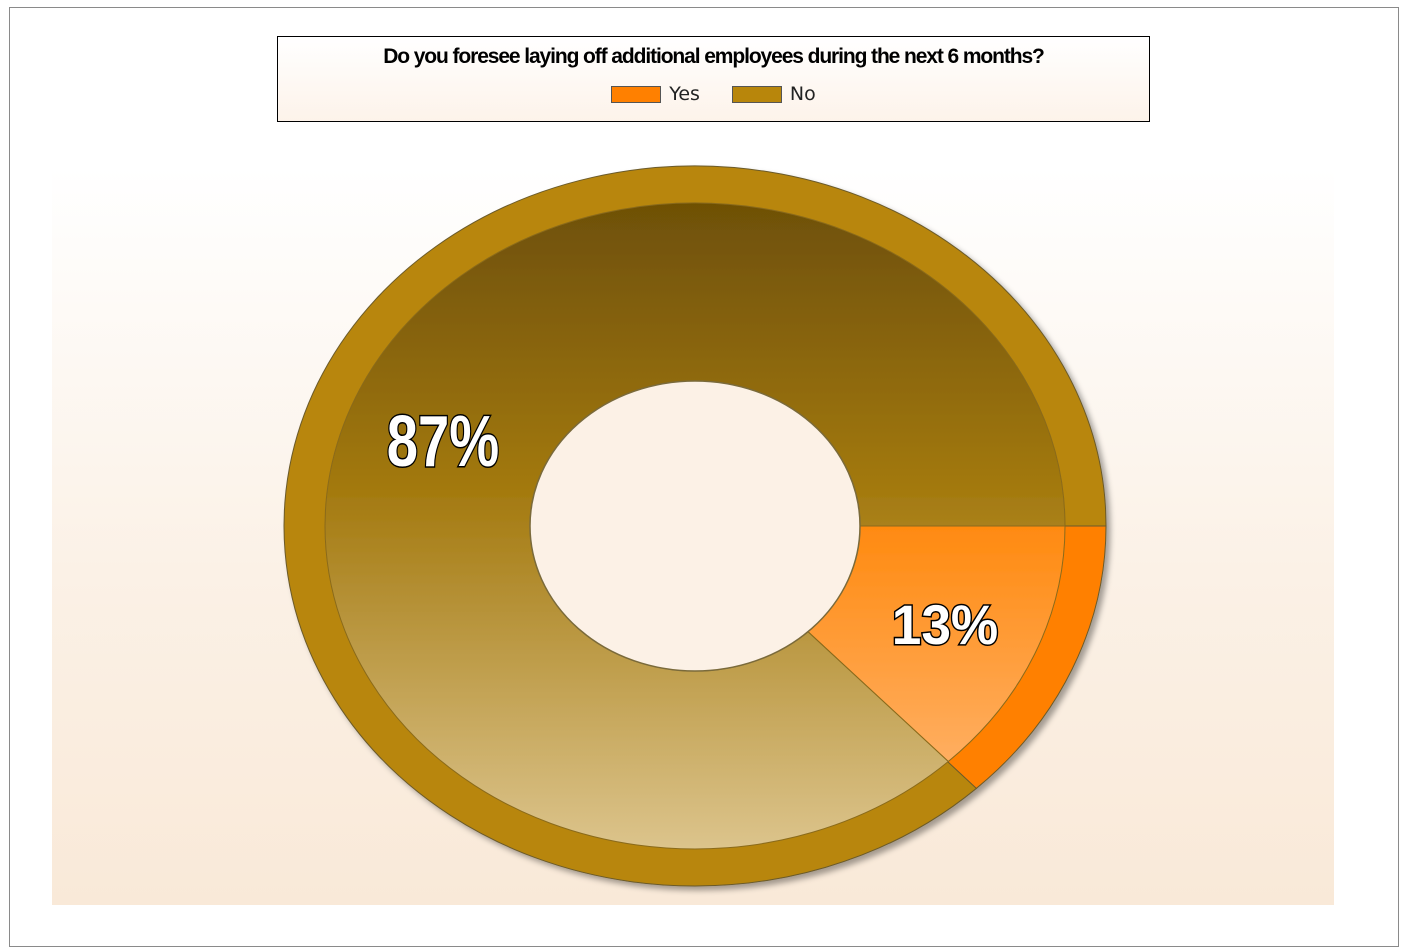 The width and height of the screenshot is (1408, 947). I want to click on doughnut-labels: 13% 87%, so click(692, 529).